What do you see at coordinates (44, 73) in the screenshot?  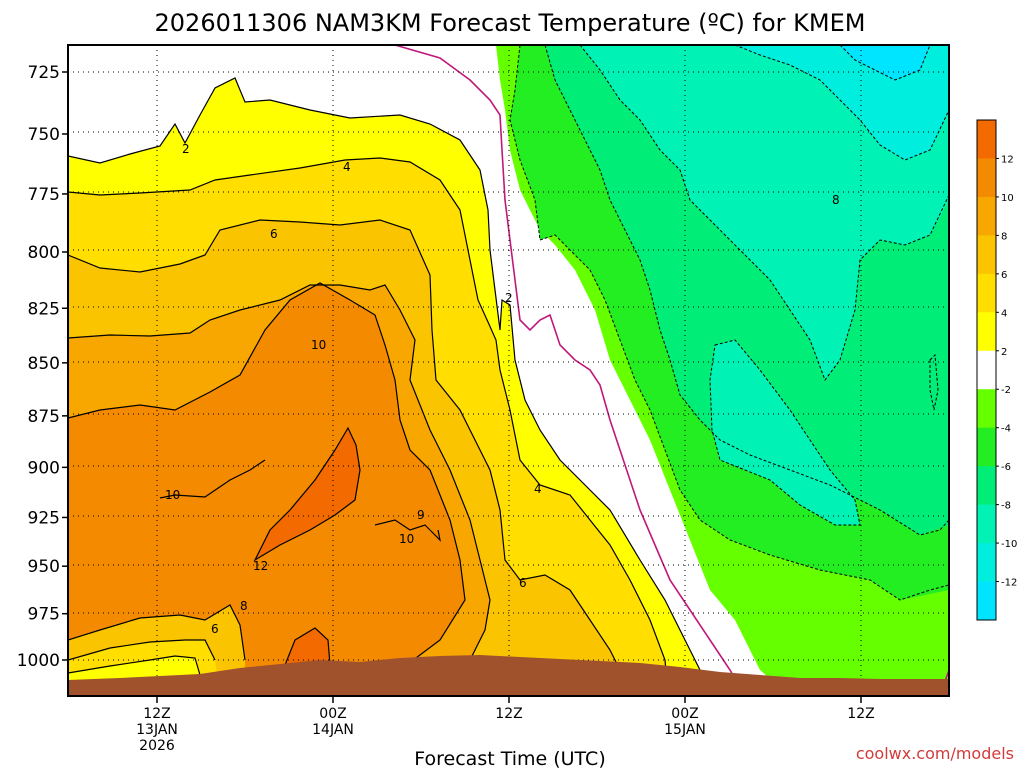 I see `y-tick-label: 725` at bounding box center [44, 73].